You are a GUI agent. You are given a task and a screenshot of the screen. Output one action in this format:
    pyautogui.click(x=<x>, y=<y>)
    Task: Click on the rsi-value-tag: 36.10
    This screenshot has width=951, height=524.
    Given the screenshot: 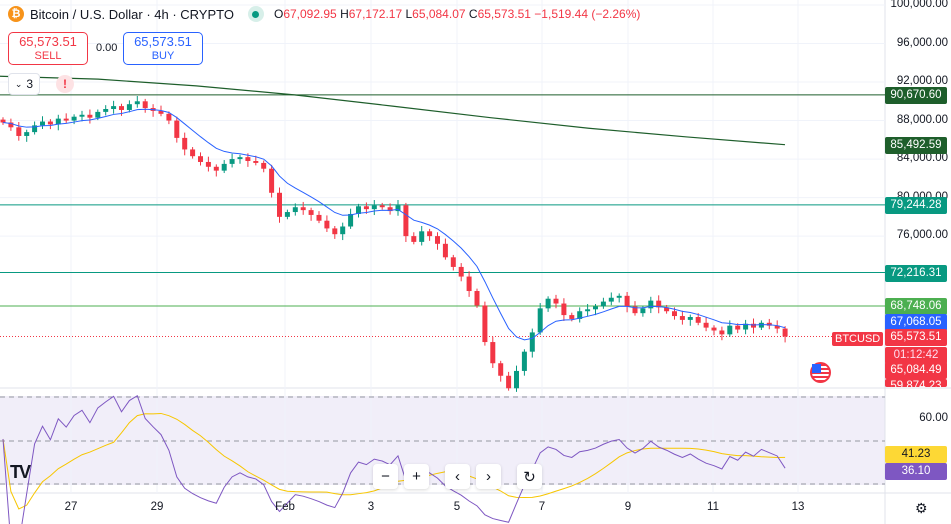 What is the action you would take?
    pyautogui.click(x=916, y=471)
    